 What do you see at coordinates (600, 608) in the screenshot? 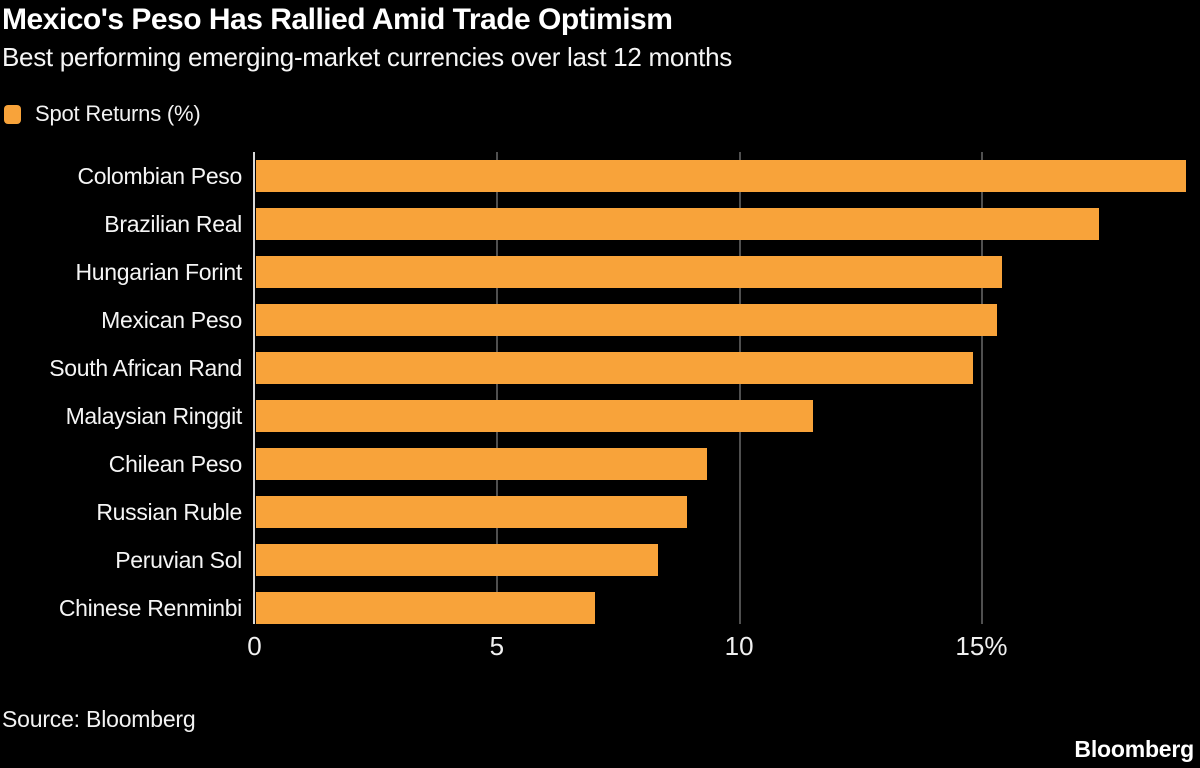
I see `bar-row: Chinese Renminbi` at bounding box center [600, 608].